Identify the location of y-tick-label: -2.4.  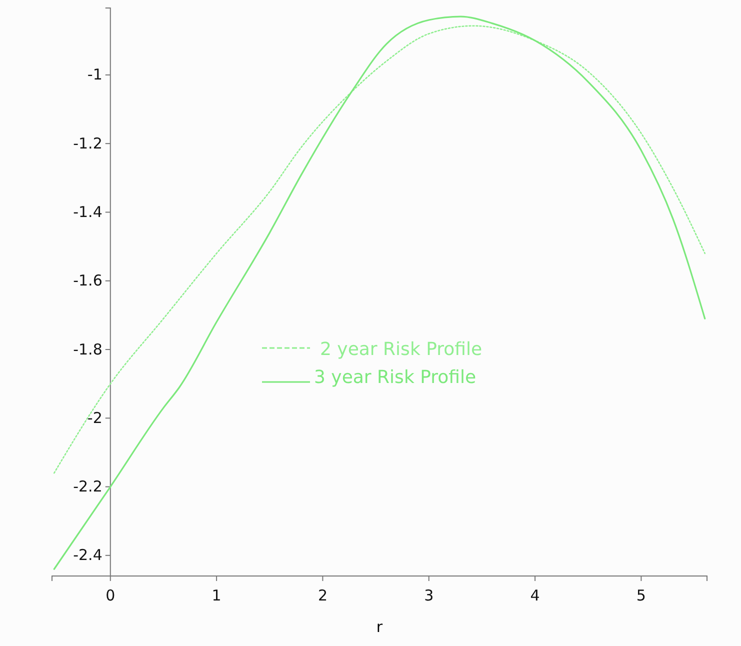
(87, 555).